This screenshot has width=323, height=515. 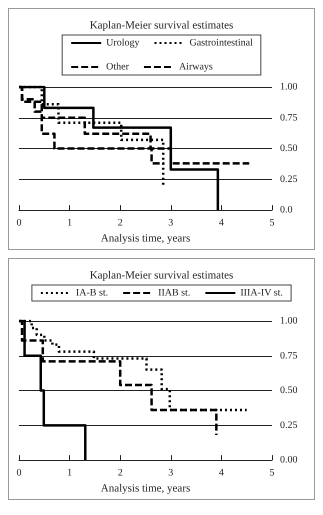 What do you see at coordinates (195, 67) in the screenshot?
I see `legend-label: Airways` at bounding box center [195, 67].